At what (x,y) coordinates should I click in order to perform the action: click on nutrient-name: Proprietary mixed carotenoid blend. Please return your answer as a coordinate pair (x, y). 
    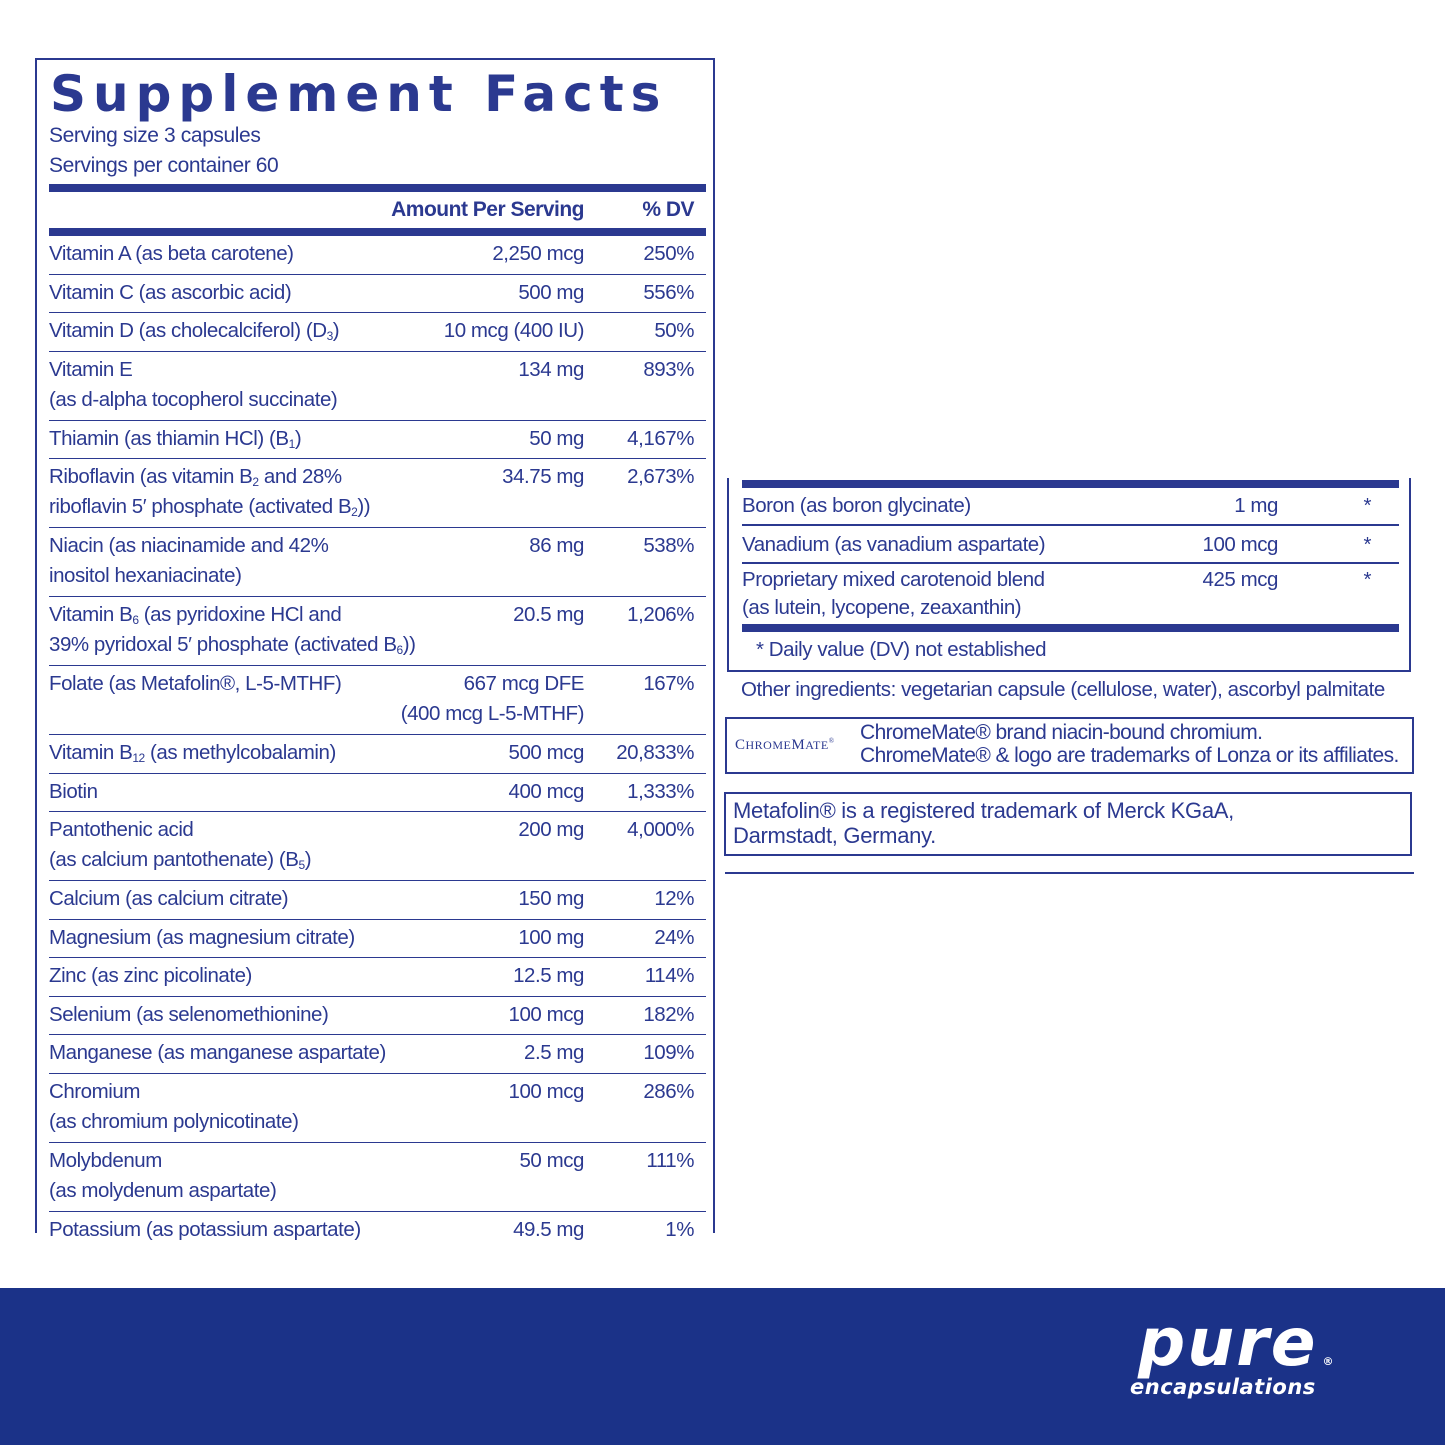
    Looking at the image, I should click on (893, 579).